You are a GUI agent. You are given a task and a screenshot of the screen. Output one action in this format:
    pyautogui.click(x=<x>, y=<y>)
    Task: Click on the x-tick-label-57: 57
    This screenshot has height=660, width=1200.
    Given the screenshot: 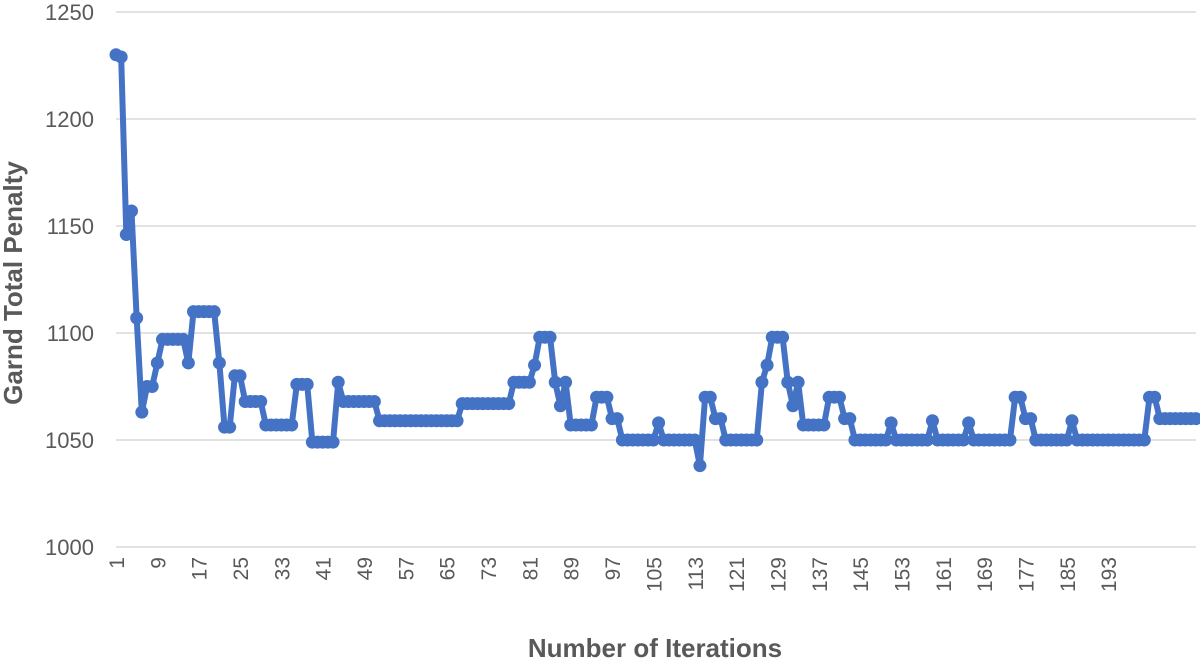 What is the action you would take?
    pyautogui.click(x=406, y=568)
    